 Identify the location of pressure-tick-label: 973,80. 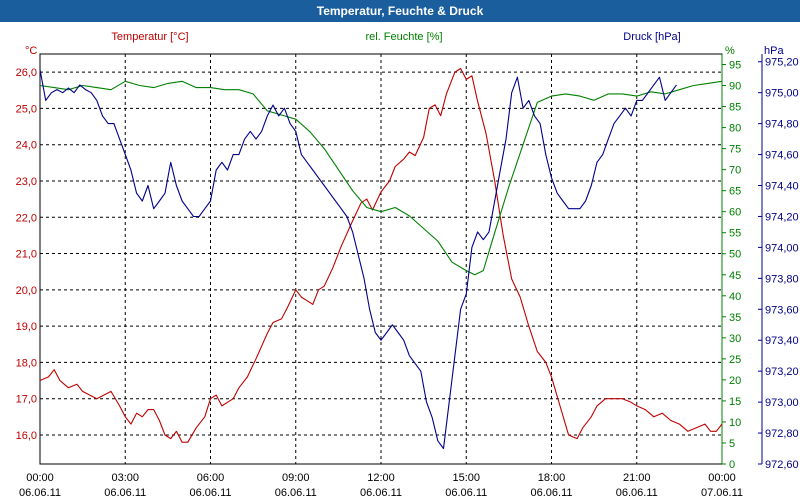
(782, 279).